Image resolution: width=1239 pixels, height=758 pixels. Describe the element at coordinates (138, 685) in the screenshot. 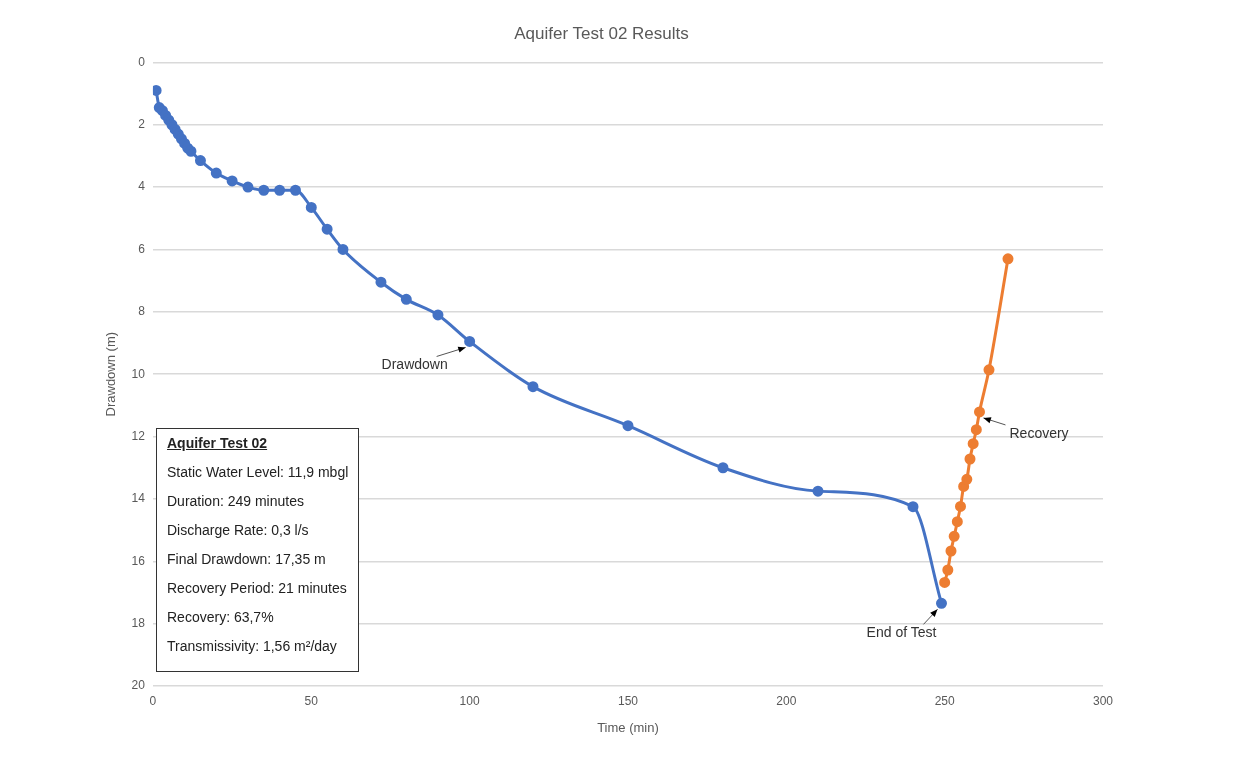

I see `y-tick-label: 20` at that location.